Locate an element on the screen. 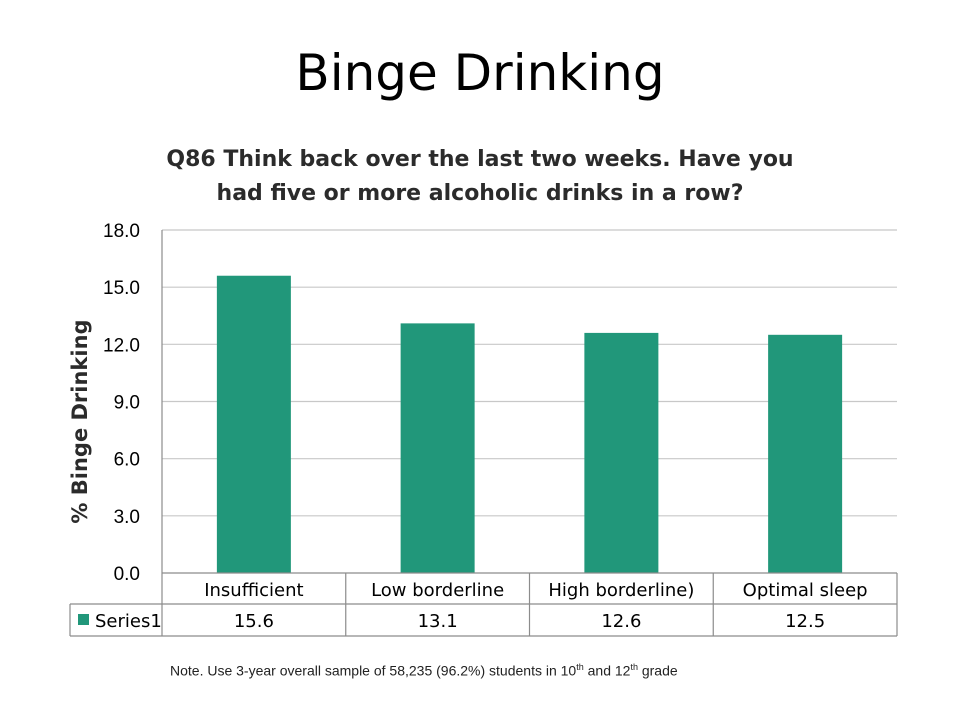  category-label: Low borderline is located at coordinates (437, 590).